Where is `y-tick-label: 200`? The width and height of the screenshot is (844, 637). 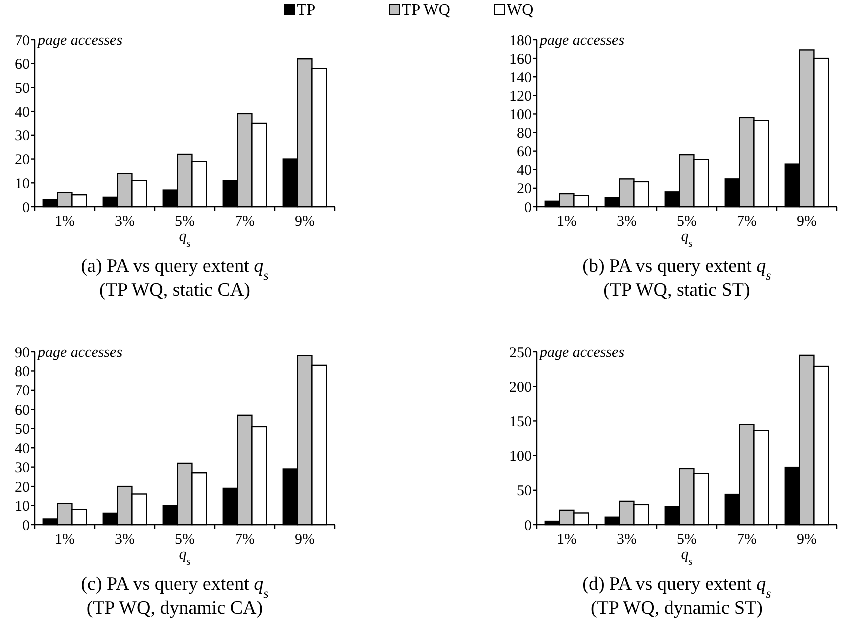 y-tick-label: 200 is located at coordinates (521, 388).